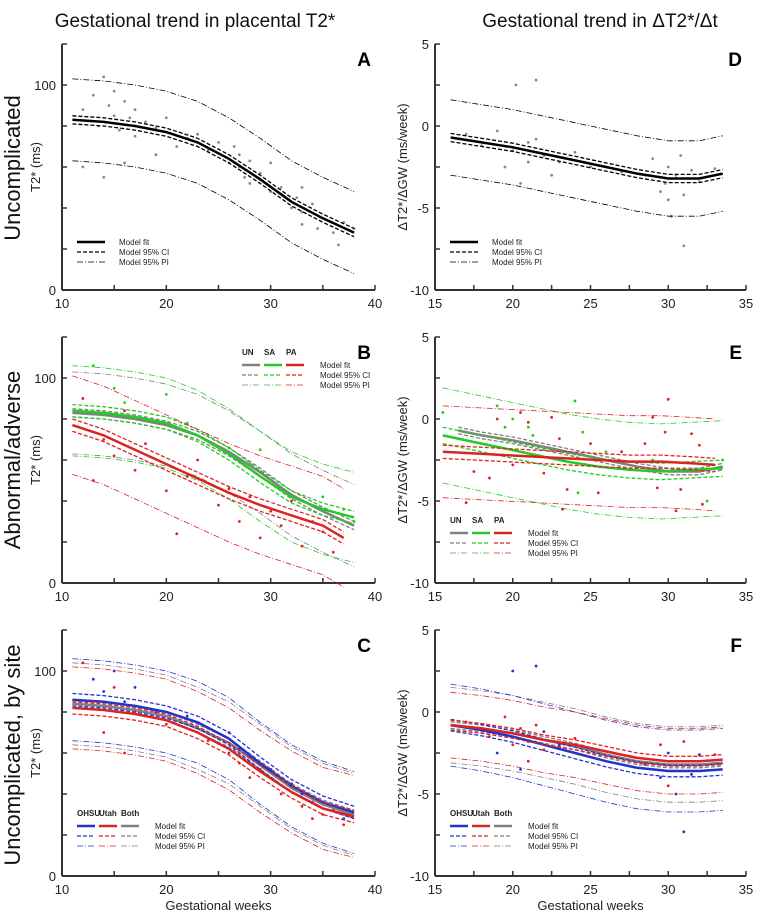 Image resolution: width=760 pixels, height=921 pixels. I want to click on x-tick-label: 25, so click(590, 889).